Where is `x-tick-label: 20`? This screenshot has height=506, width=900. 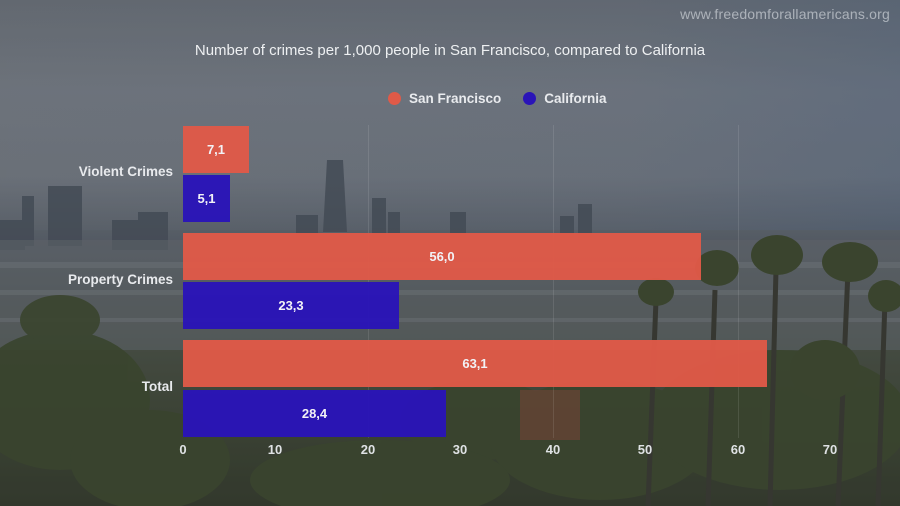
x-tick-label: 20 is located at coordinates (368, 449).